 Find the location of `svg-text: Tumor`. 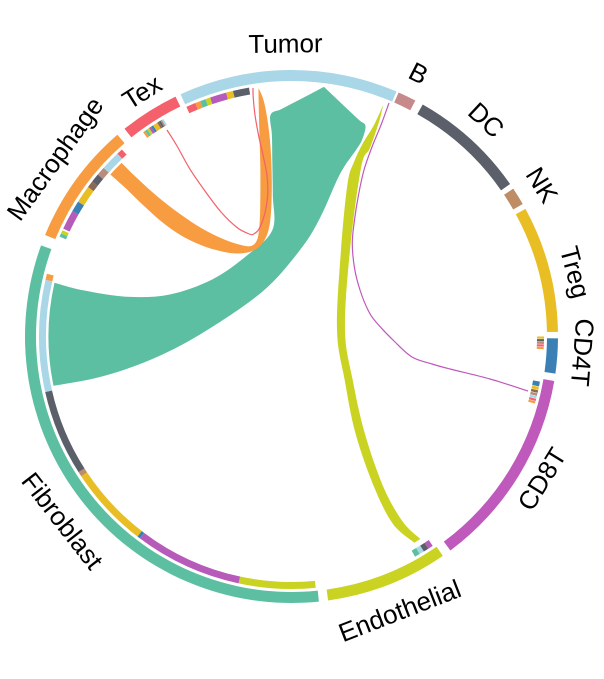

svg-text: Tumor is located at coordinates (285, 43).